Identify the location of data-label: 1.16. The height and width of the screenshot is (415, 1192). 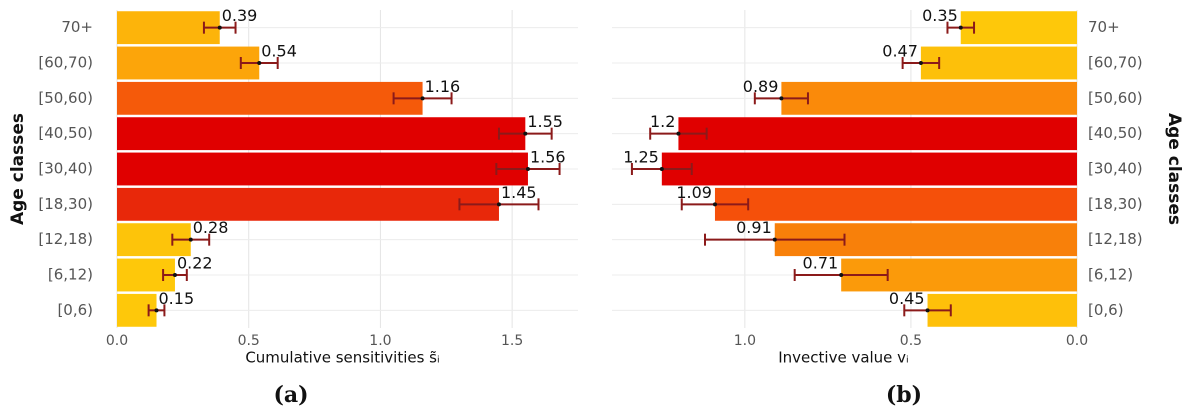
(443, 86).